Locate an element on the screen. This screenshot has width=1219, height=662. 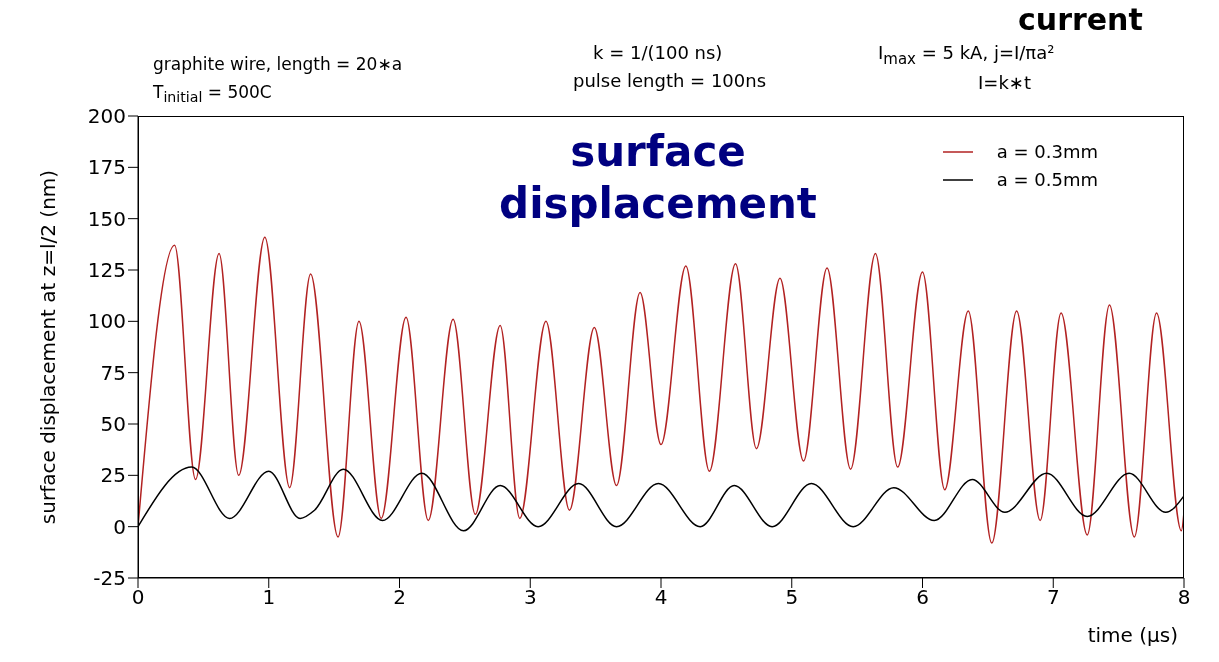
x-tick-label: 1 is located at coordinates (269, 597).